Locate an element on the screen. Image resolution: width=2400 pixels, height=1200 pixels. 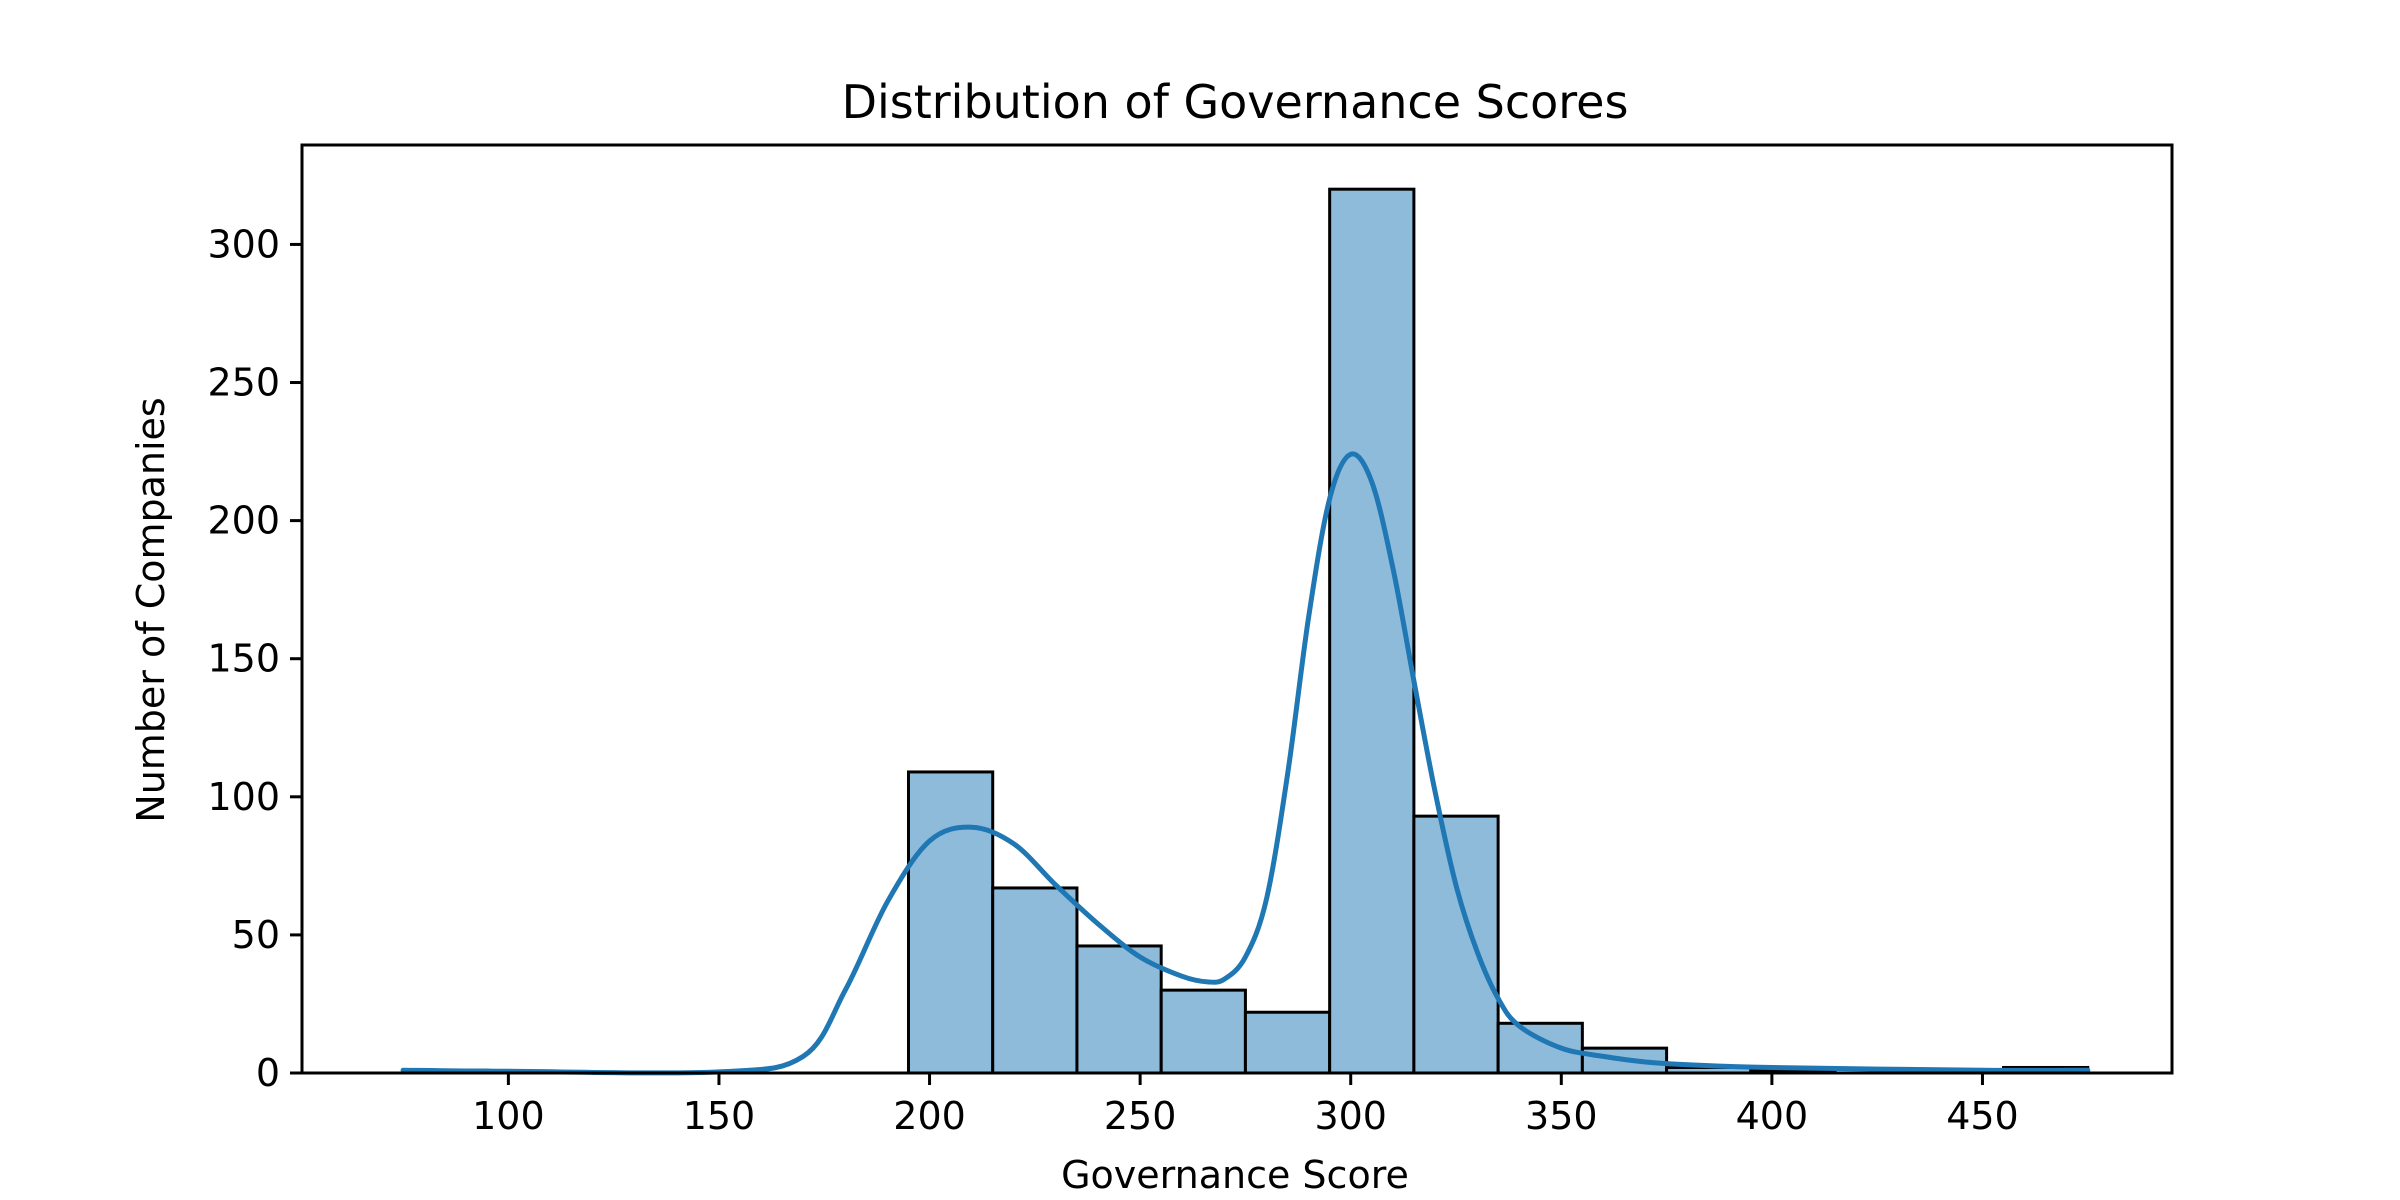
x-tick-label-150: 150 is located at coordinates (719, 1116).